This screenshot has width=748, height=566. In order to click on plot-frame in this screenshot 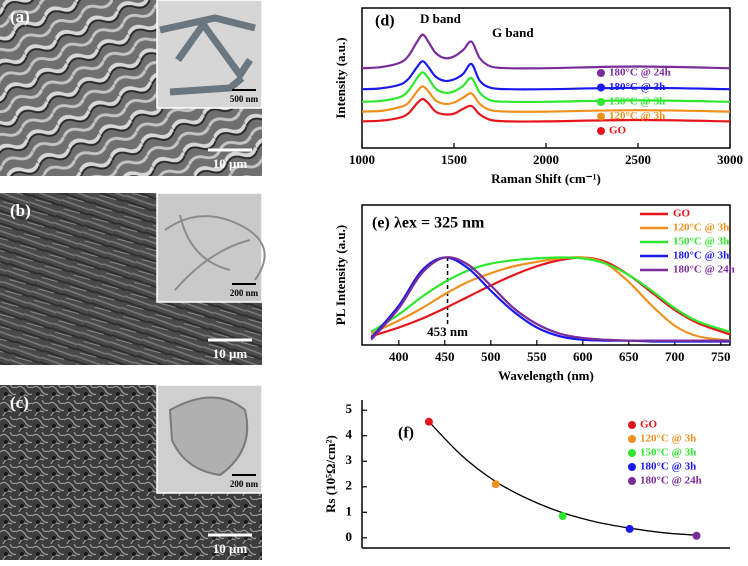, I will do `click(546, 275)`.